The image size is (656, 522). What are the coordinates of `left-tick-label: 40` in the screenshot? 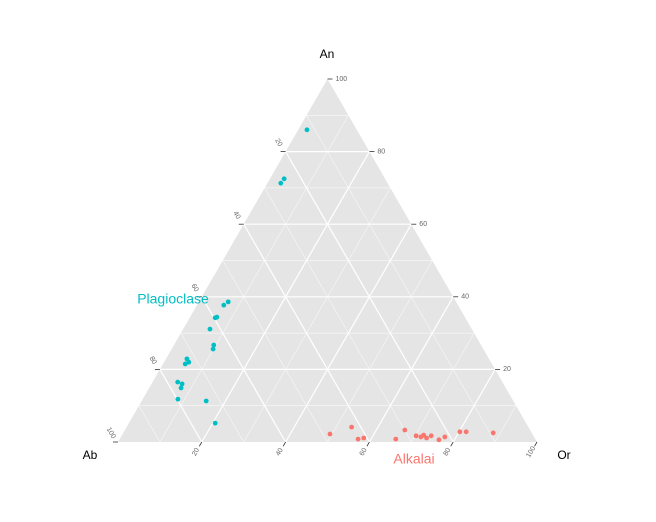 It's located at (236, 215).